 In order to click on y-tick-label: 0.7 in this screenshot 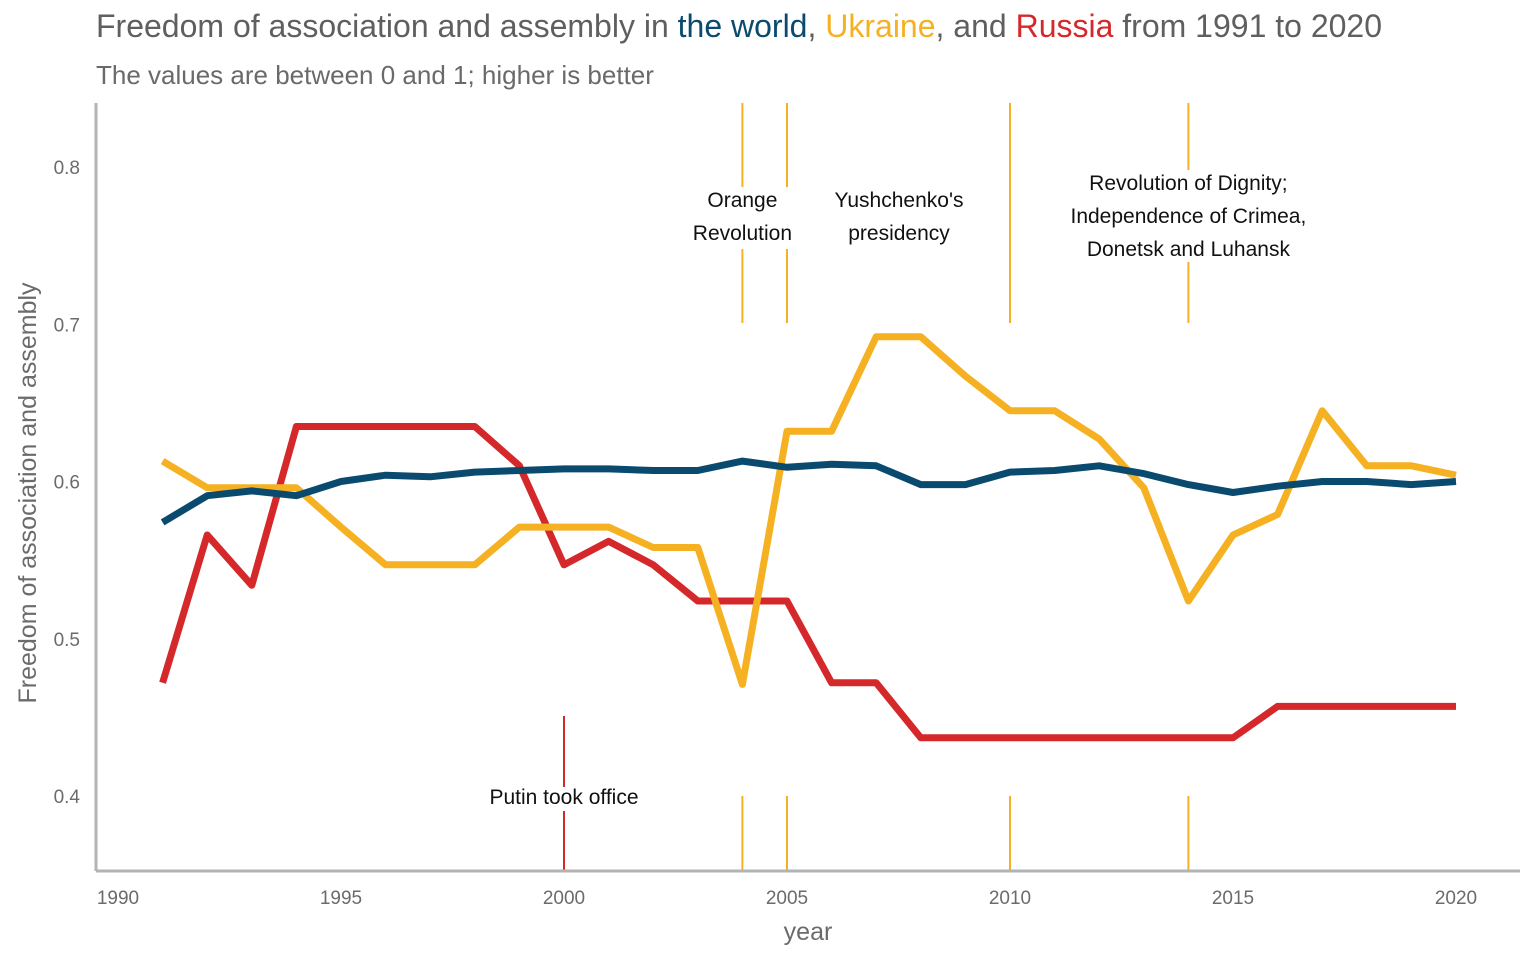, I will do `click(67, 325)`.